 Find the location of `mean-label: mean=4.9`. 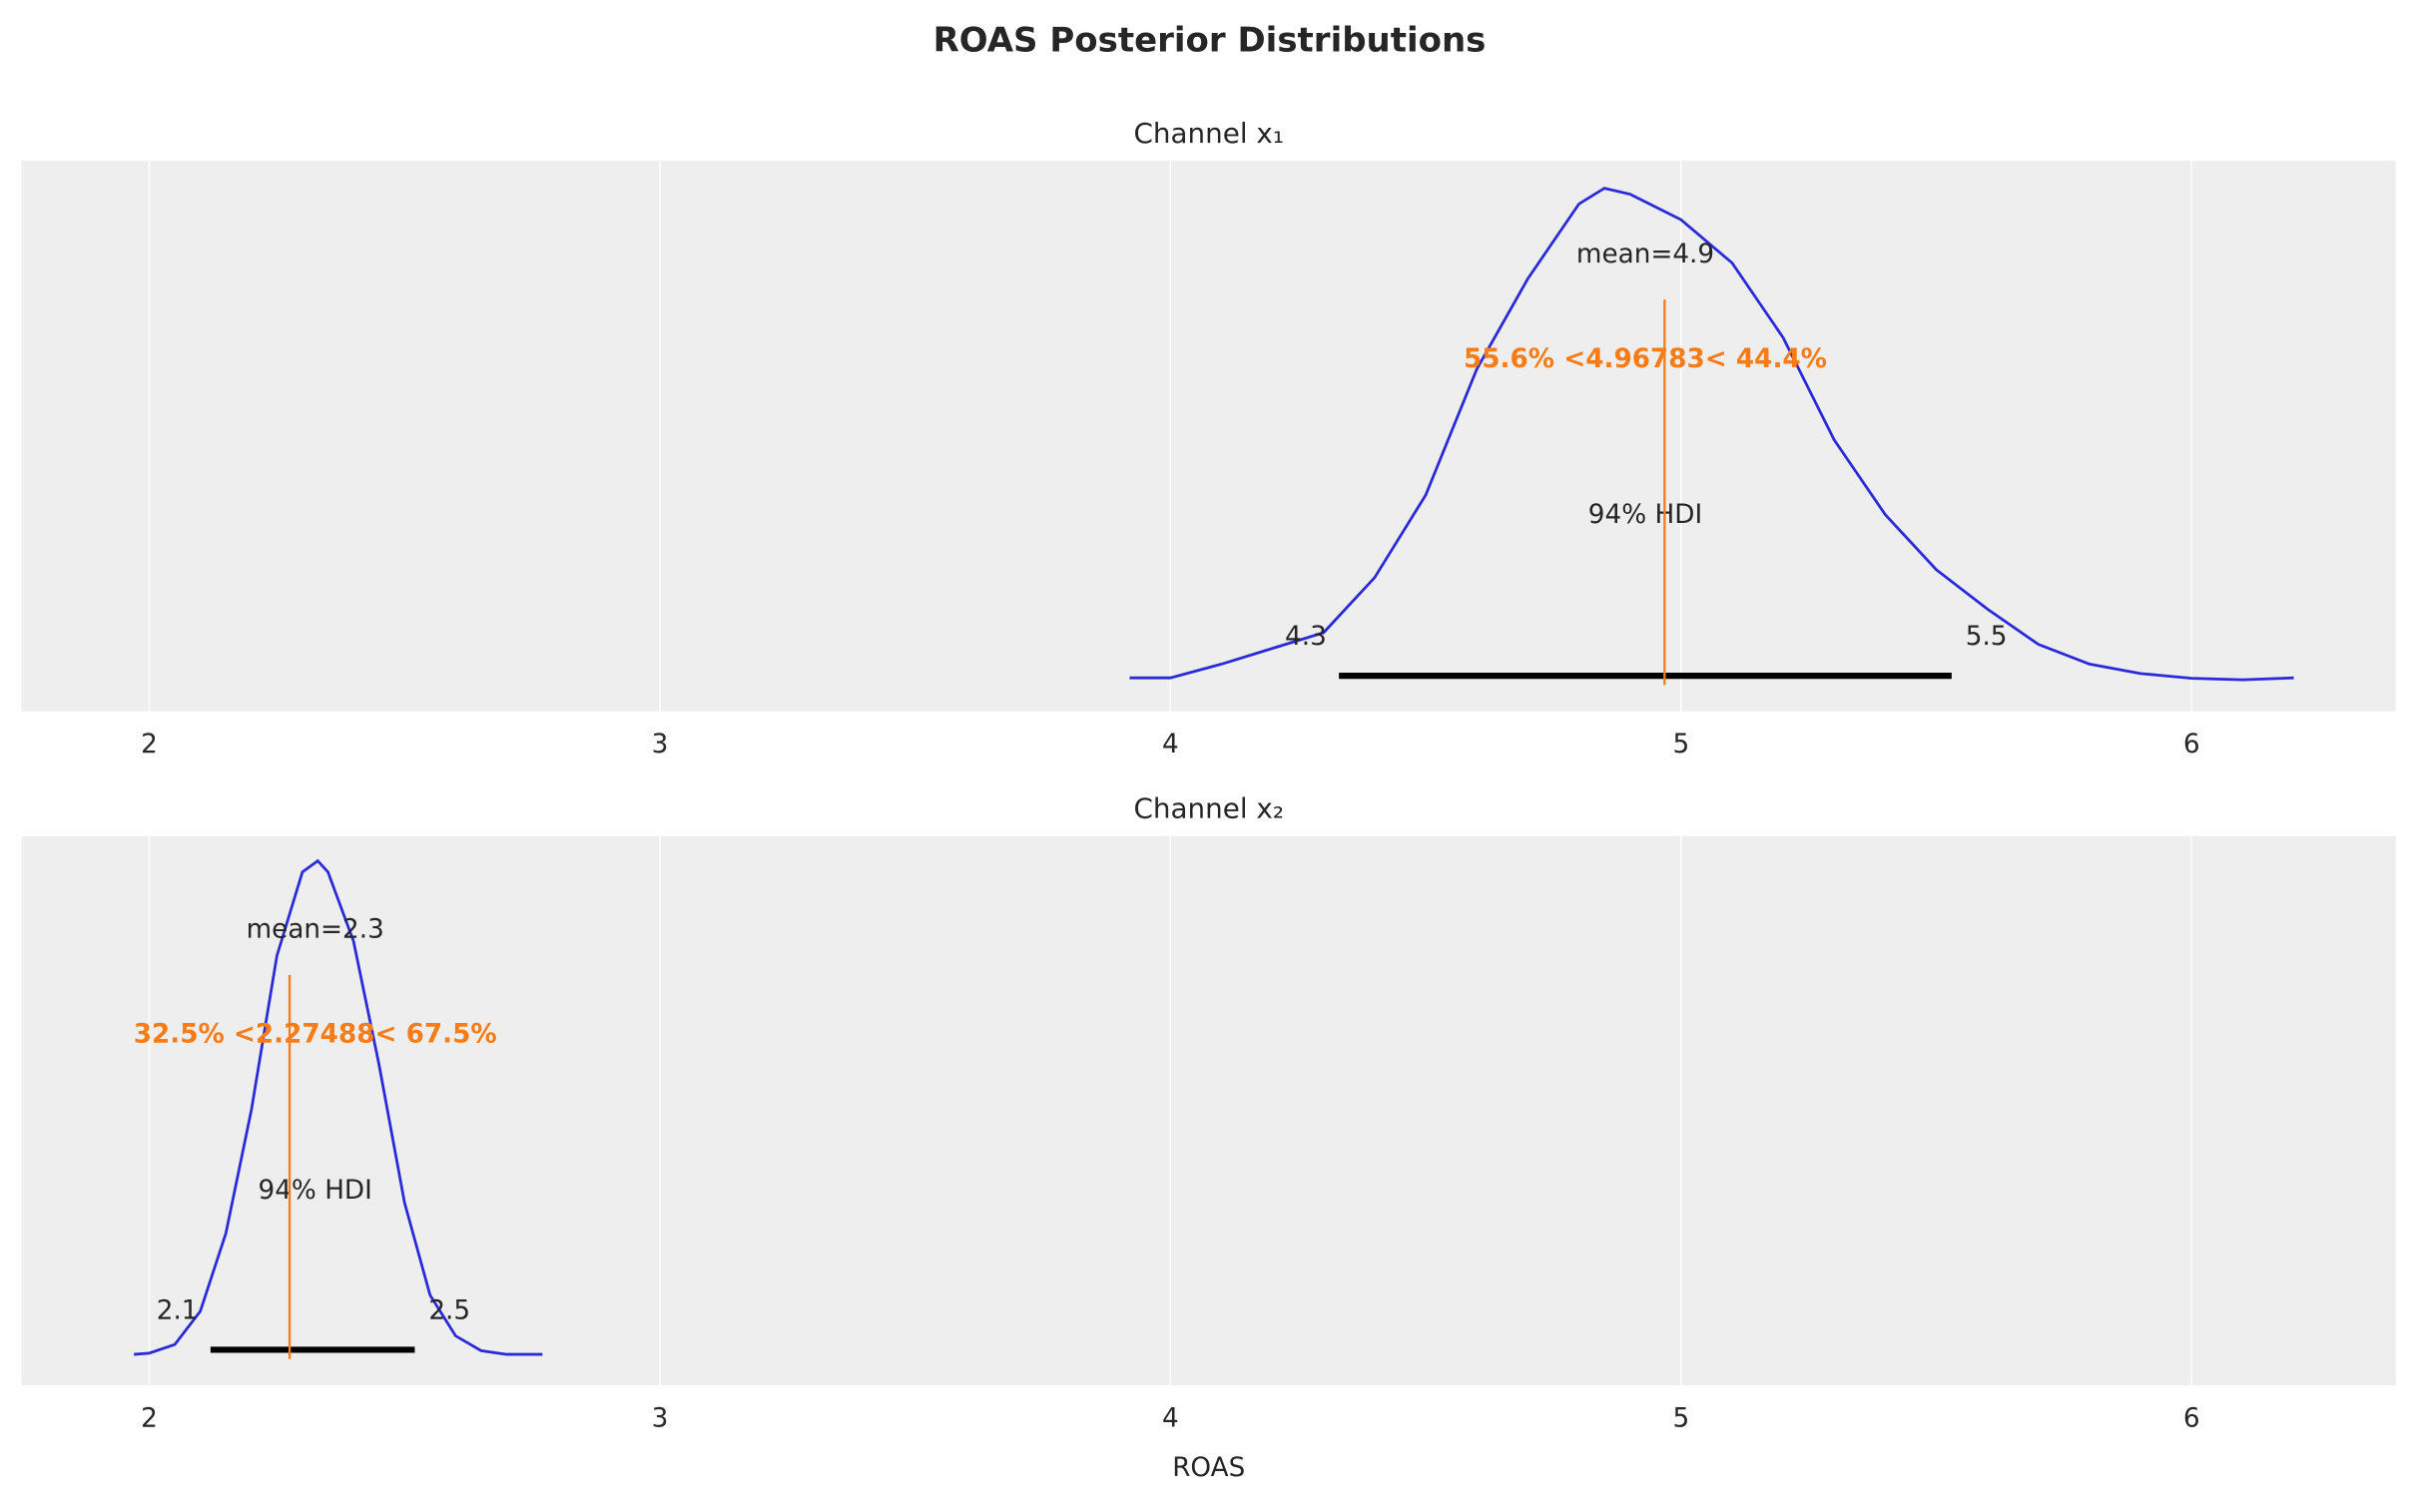

mean-label: mean=4.9 is located at coordinates (1645, 254).